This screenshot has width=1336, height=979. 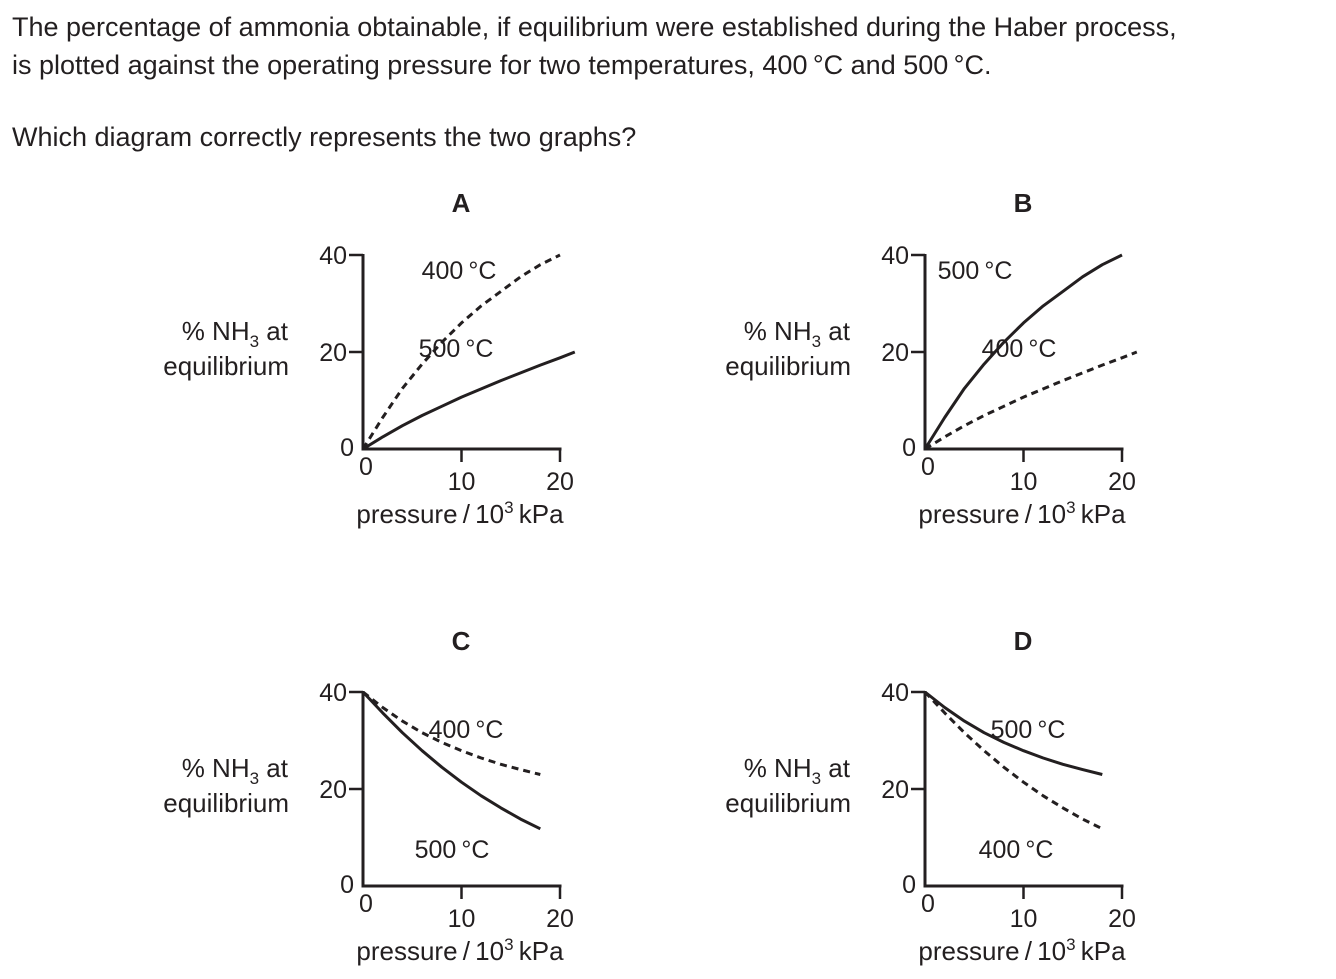 I want to click on option-label-b: B, so click(x=1023, y=203).